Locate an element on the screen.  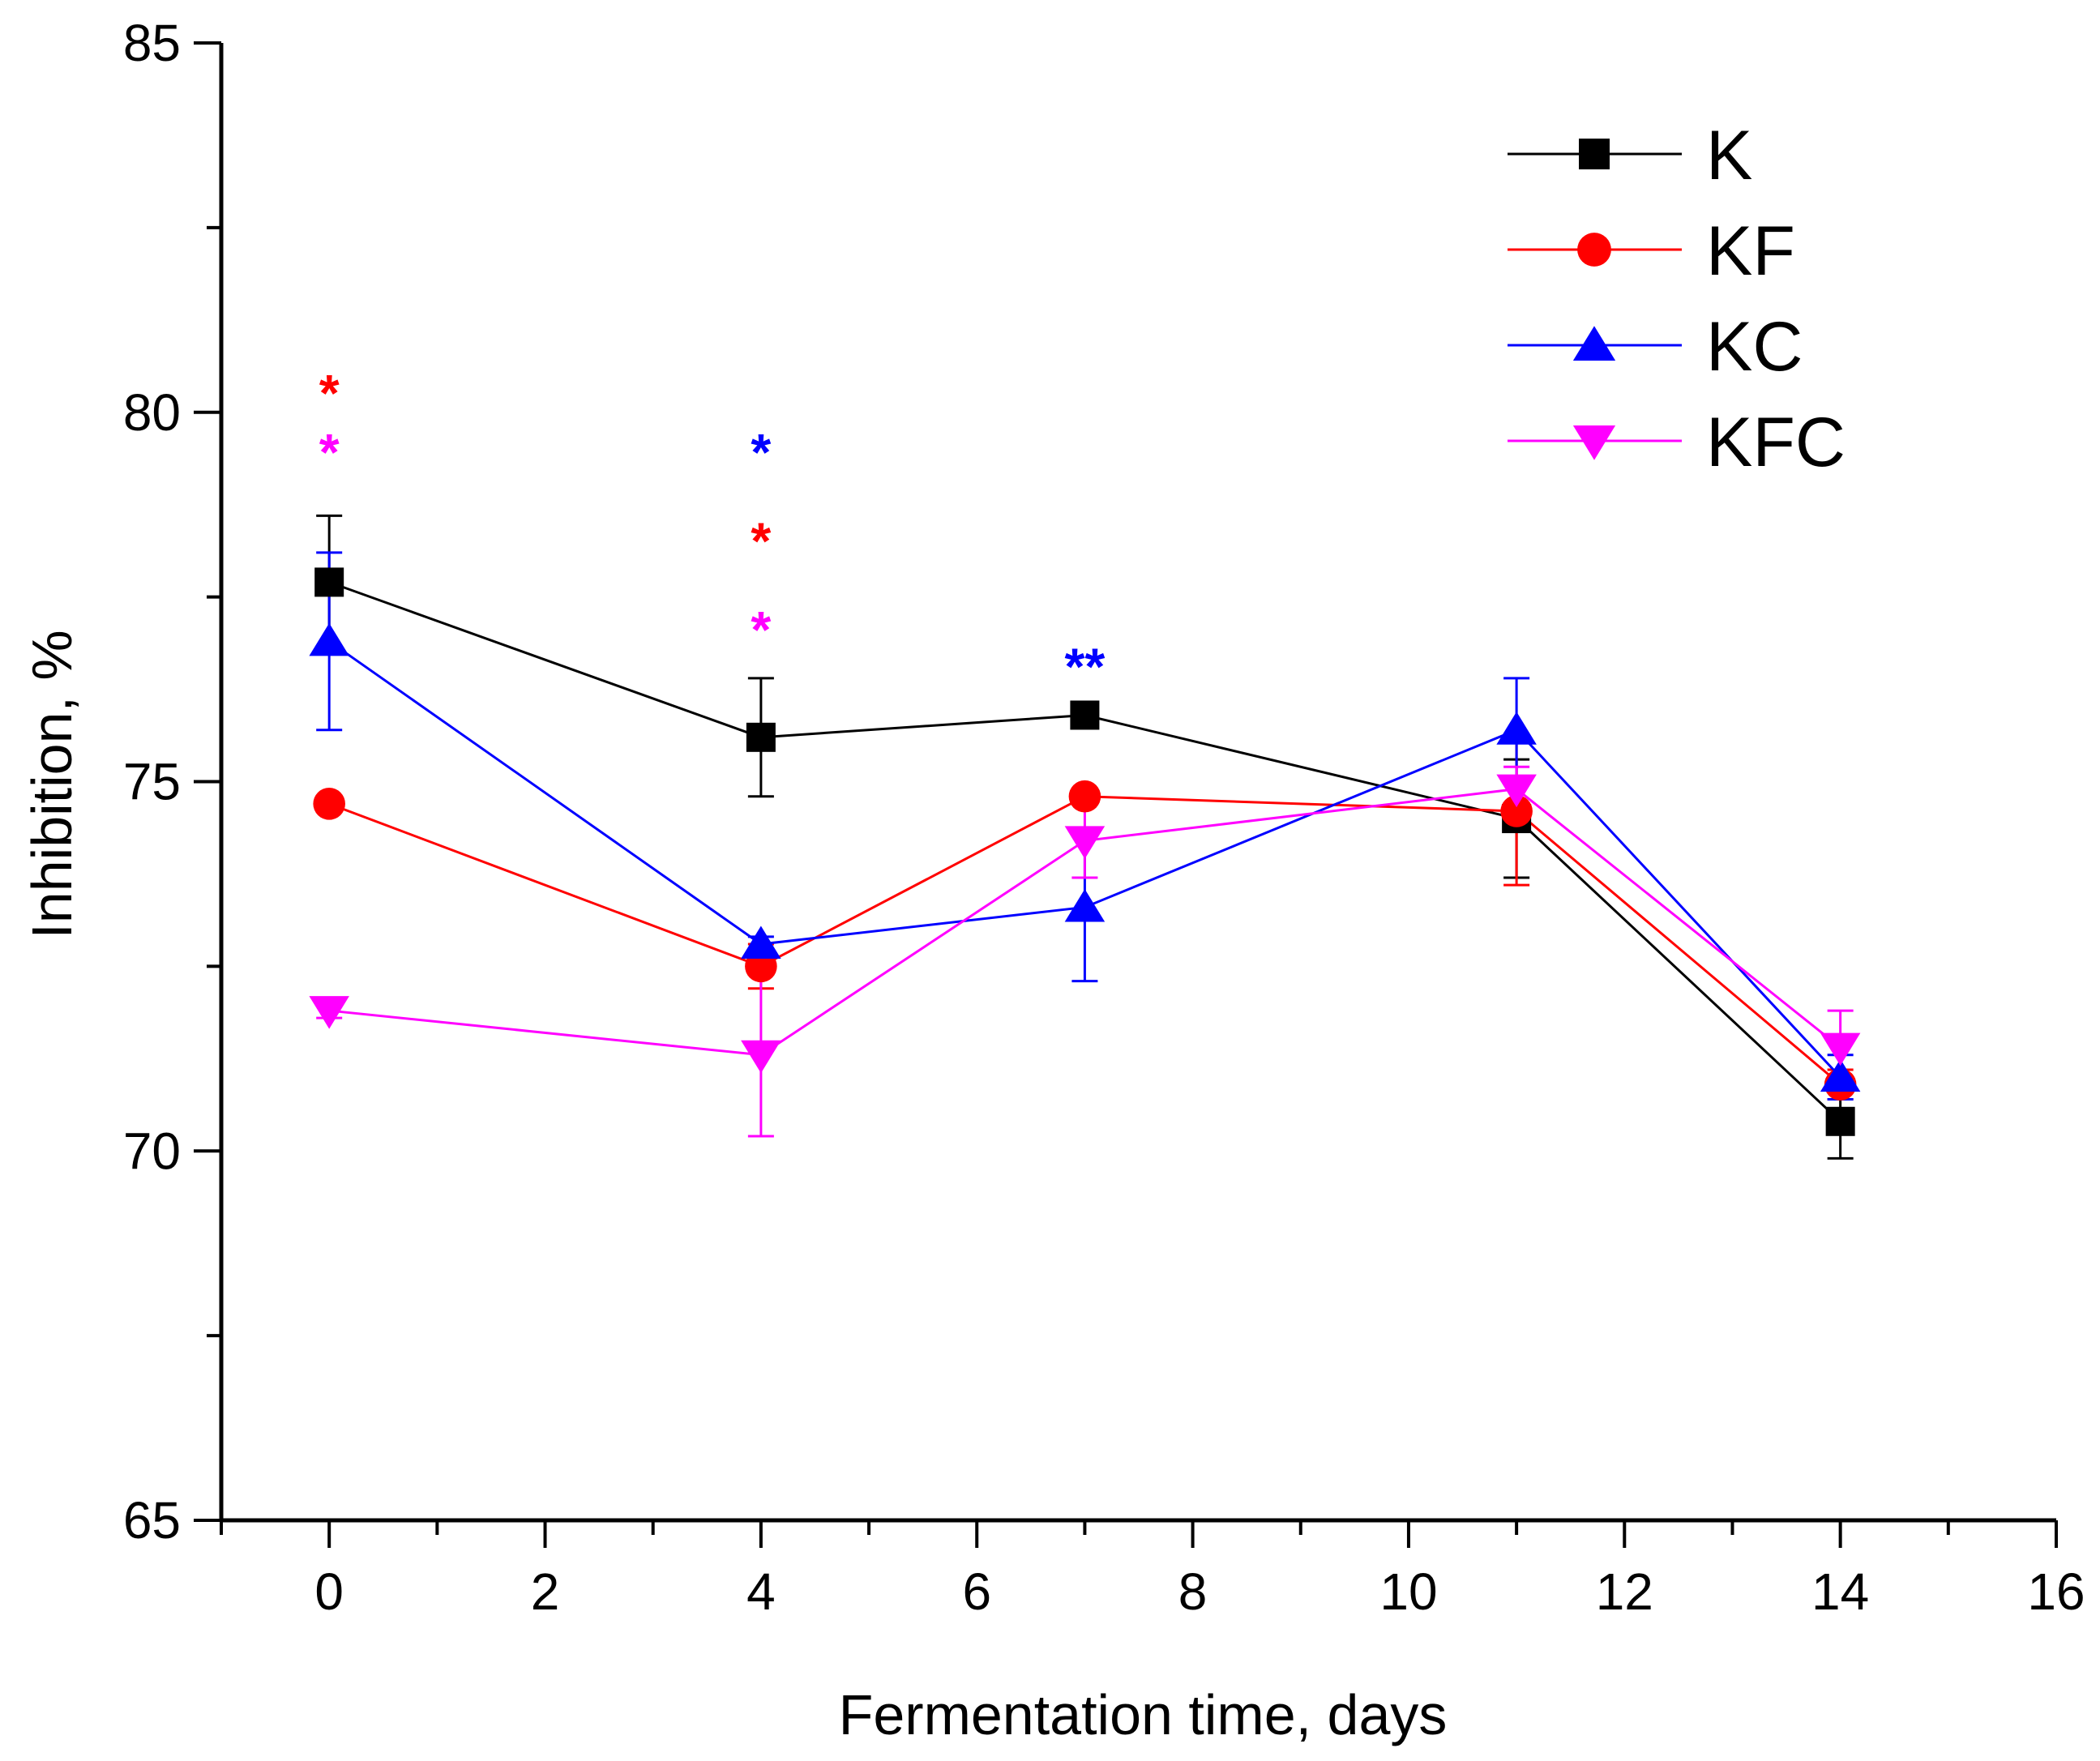
y-tick-label: 70 is located at coordinates (152, 1151).